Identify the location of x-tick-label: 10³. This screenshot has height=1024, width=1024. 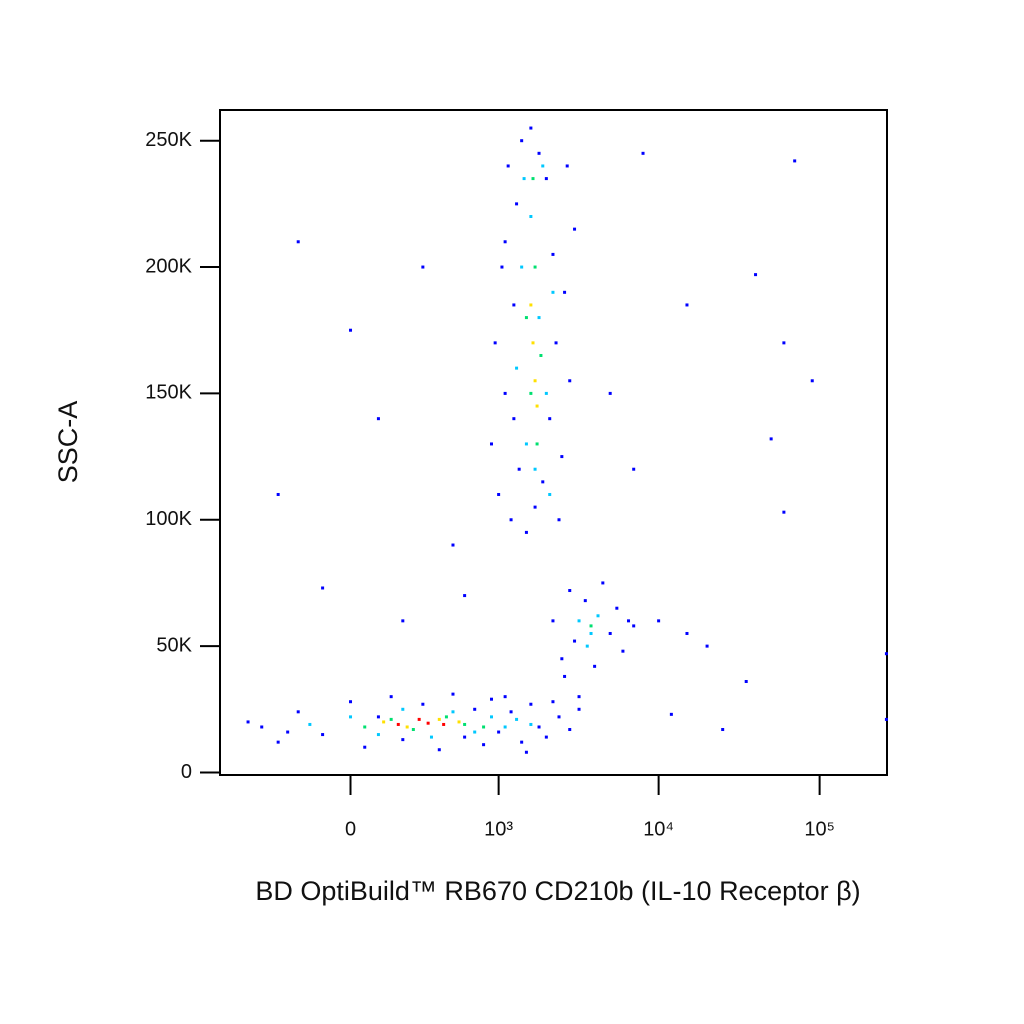
(498, 829).